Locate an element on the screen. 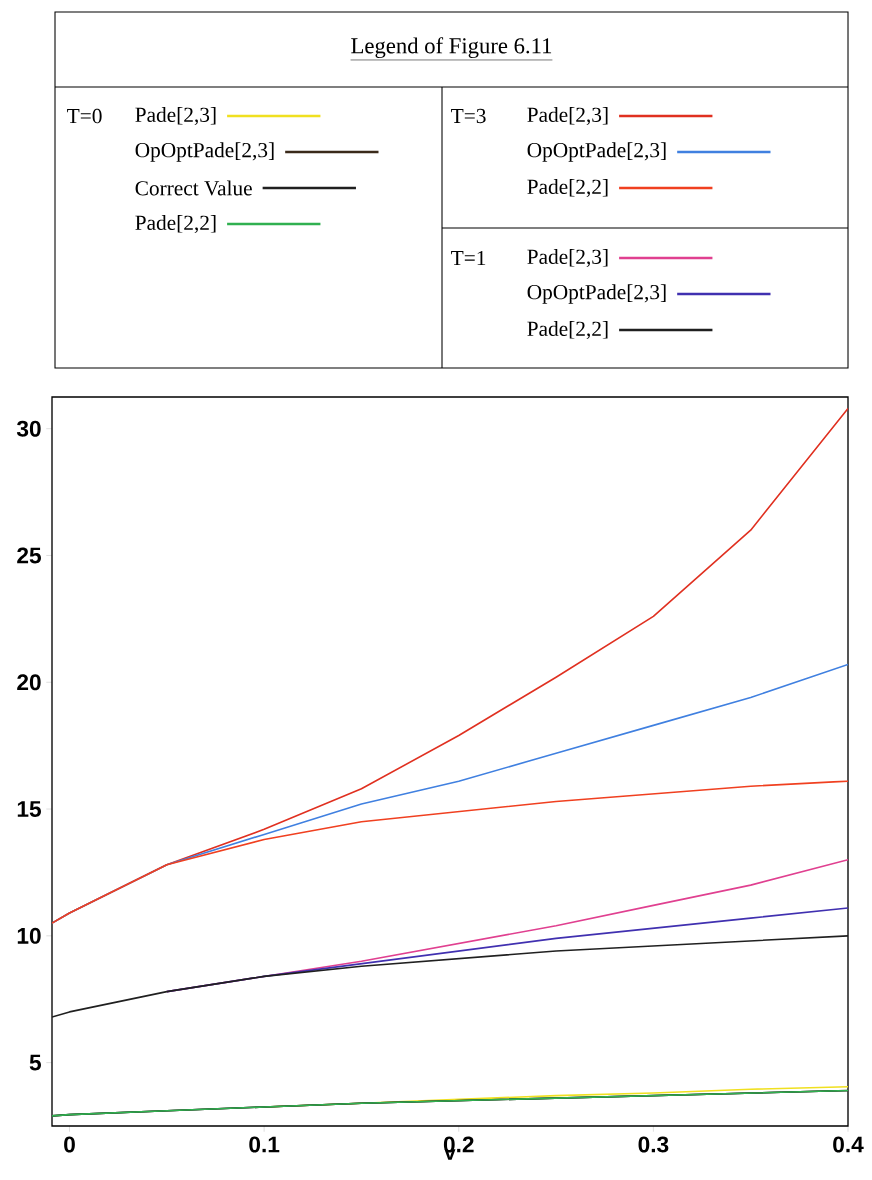  x-tick-label: 0.4 is located at coordinates (848, 1144).